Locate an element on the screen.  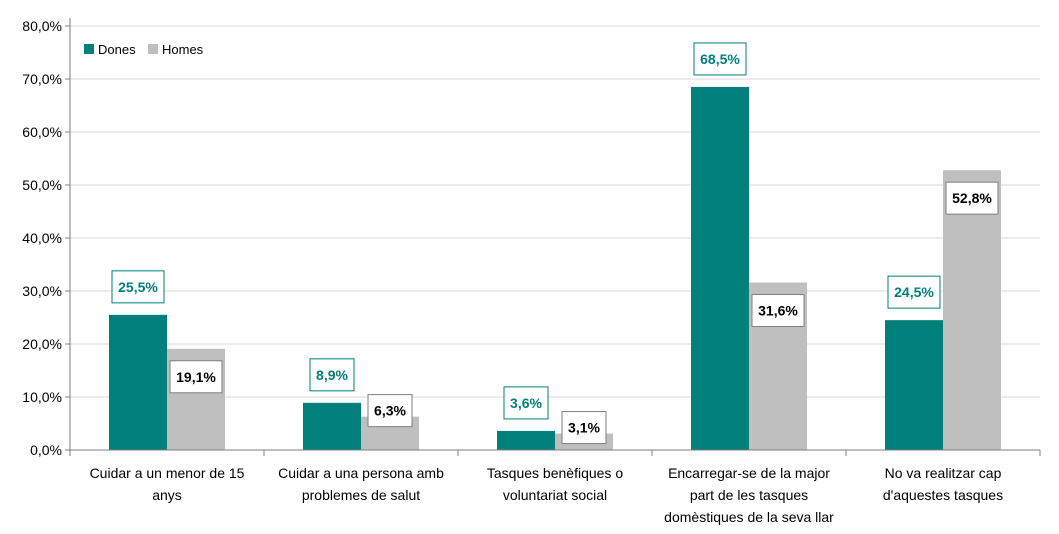
data-label-homes-5: 52,8% is located at coordinates (972, 198).